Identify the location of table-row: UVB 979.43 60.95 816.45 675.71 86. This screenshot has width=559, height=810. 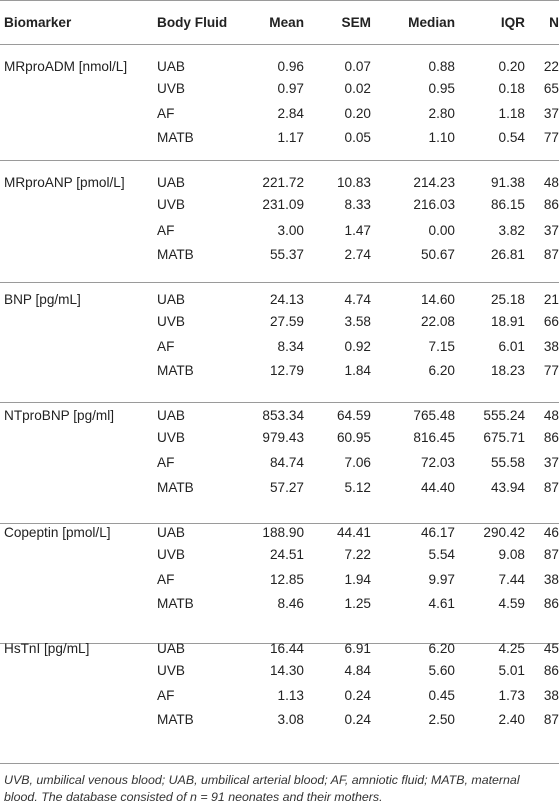
(279, 437).